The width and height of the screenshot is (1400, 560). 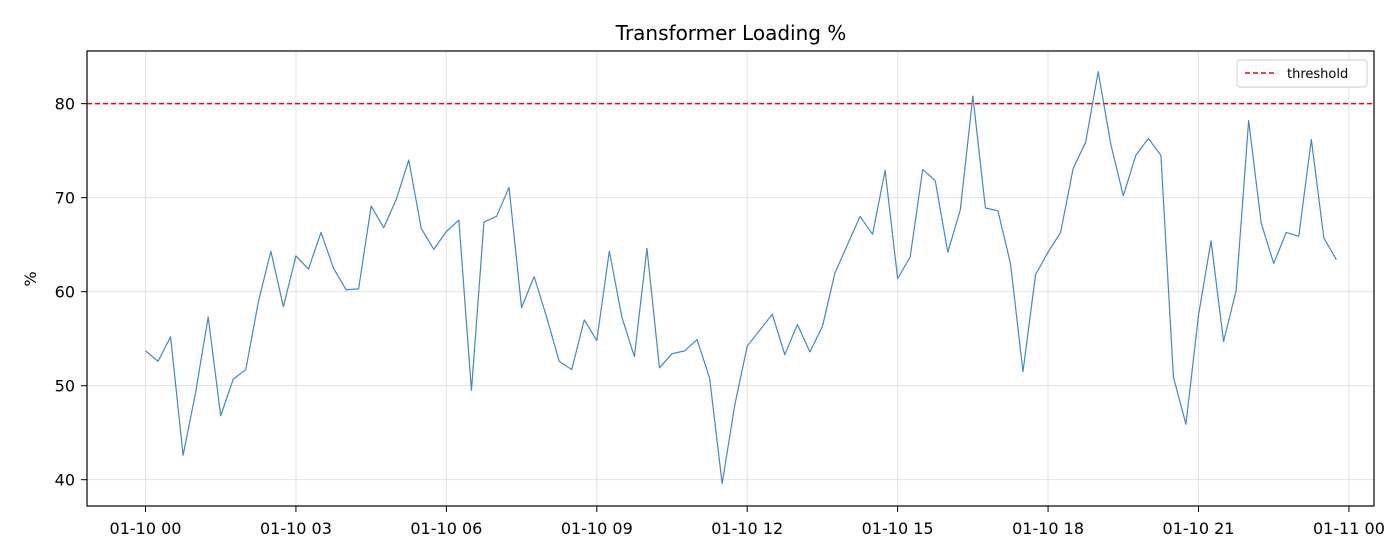 What do you see at coordinates (65, 292) in the screenshot?
I see `y-tick-label: 60` at bounding box center [65, 292].